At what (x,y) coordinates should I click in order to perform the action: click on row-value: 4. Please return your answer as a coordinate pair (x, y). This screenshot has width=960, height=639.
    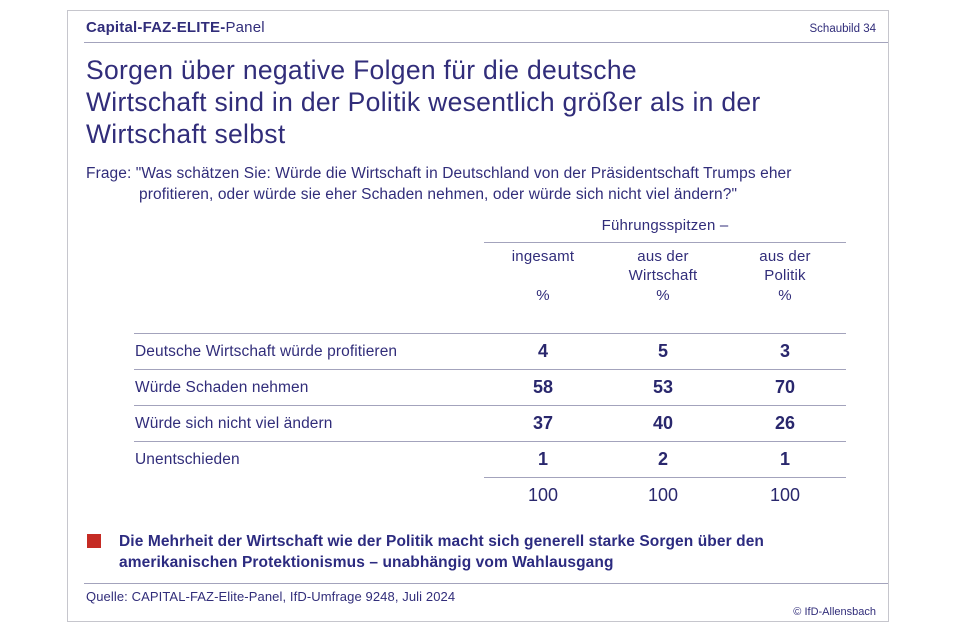
    Looking at the image, I should click on (543, 351).